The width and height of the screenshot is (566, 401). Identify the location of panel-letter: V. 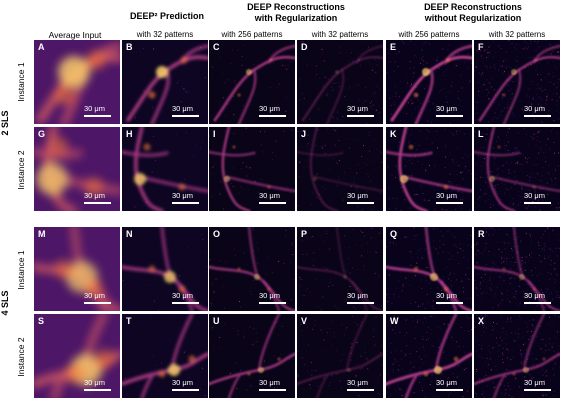
(304, 321).